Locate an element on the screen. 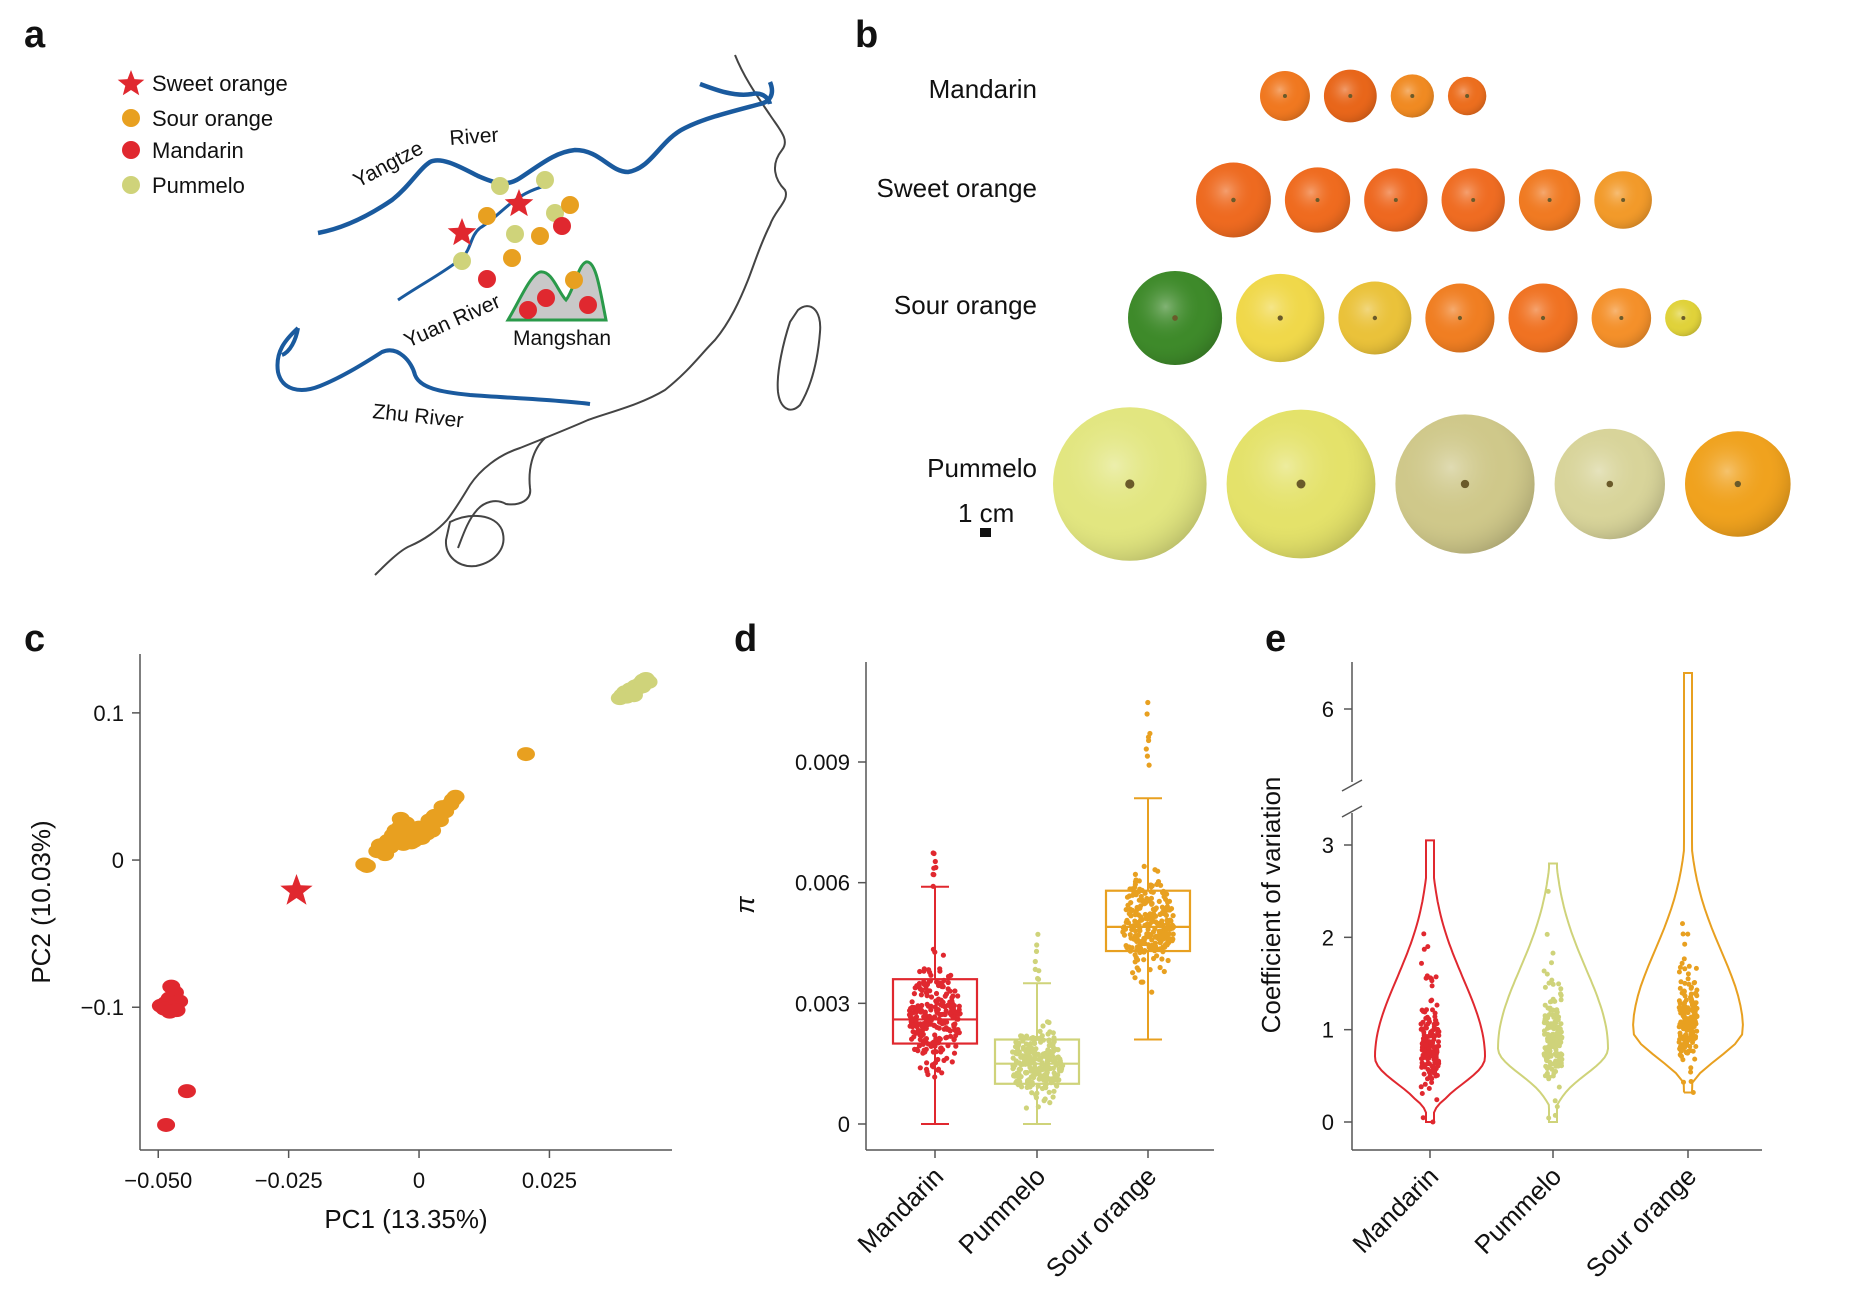 This screenshot has height=1294, width=1872. pca-y-tick-label: −0.1 is located at coordinates (102, 1007).